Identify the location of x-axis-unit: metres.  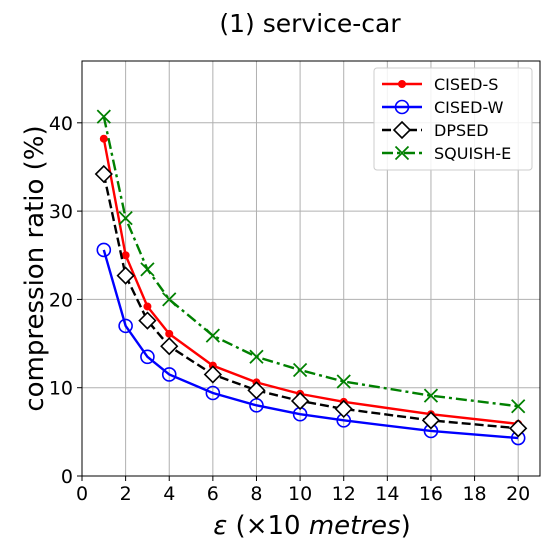
(355, 526).